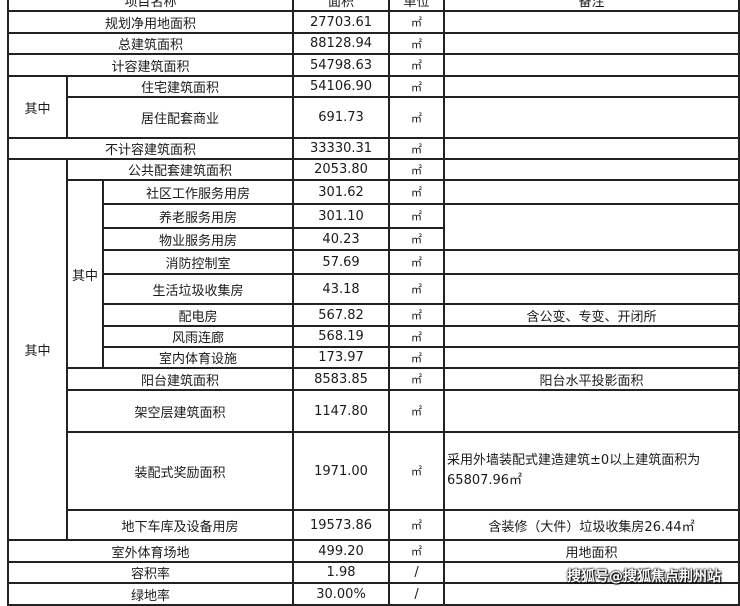  What do you see at coordinates (341, 262) in the screenshot?
I see `row-area: 57.69` at bounding box center [341, 262].